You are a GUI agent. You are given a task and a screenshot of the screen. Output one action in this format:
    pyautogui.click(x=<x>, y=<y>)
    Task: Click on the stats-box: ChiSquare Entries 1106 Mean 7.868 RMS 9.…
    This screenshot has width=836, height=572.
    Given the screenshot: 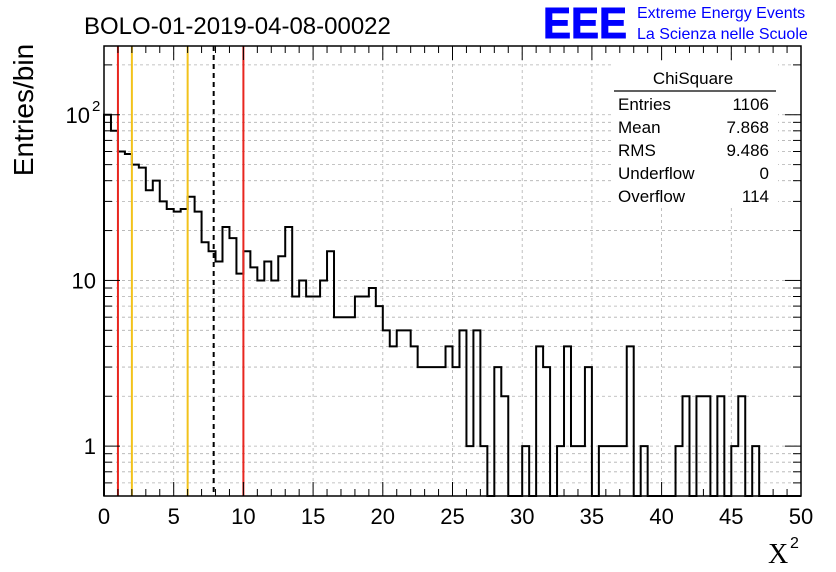 What is the action you would take?
    pyautogui.click(x=695, y=136)
    